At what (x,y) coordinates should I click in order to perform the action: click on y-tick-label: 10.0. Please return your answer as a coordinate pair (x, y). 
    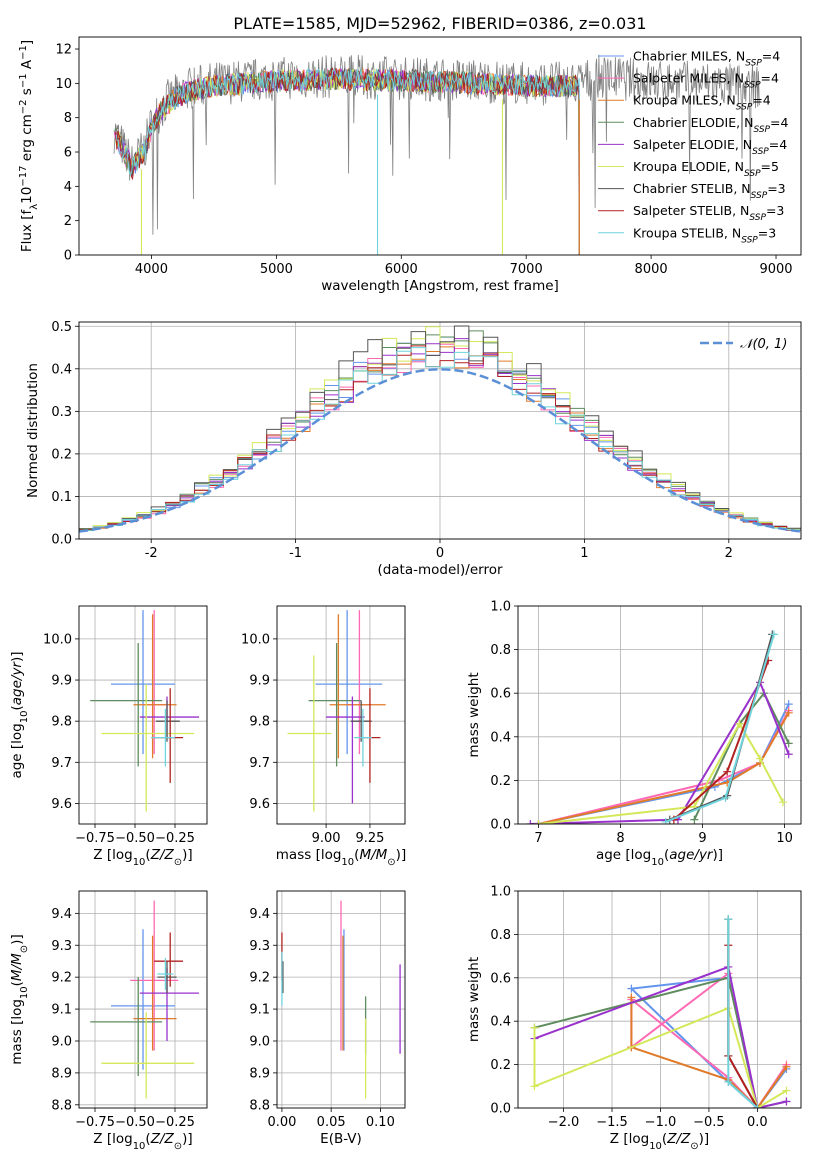
    Looking at the image, I should click on (57, 639).